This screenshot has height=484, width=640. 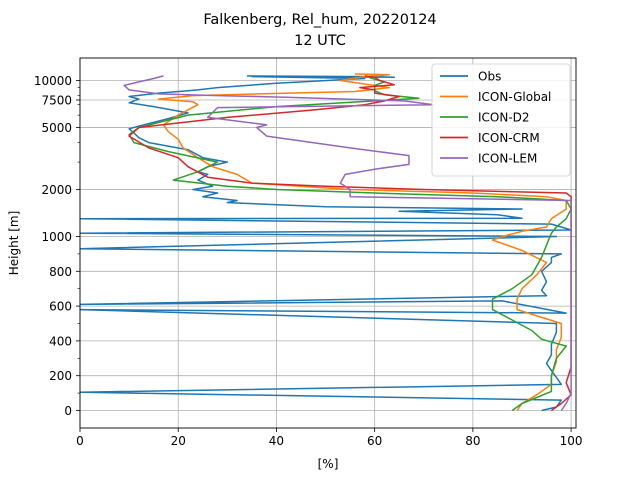 What do you see at coordinates (56, 190) in the screenshot?
I see `y-tick-label: 2000` at bounding box center [56, 190].